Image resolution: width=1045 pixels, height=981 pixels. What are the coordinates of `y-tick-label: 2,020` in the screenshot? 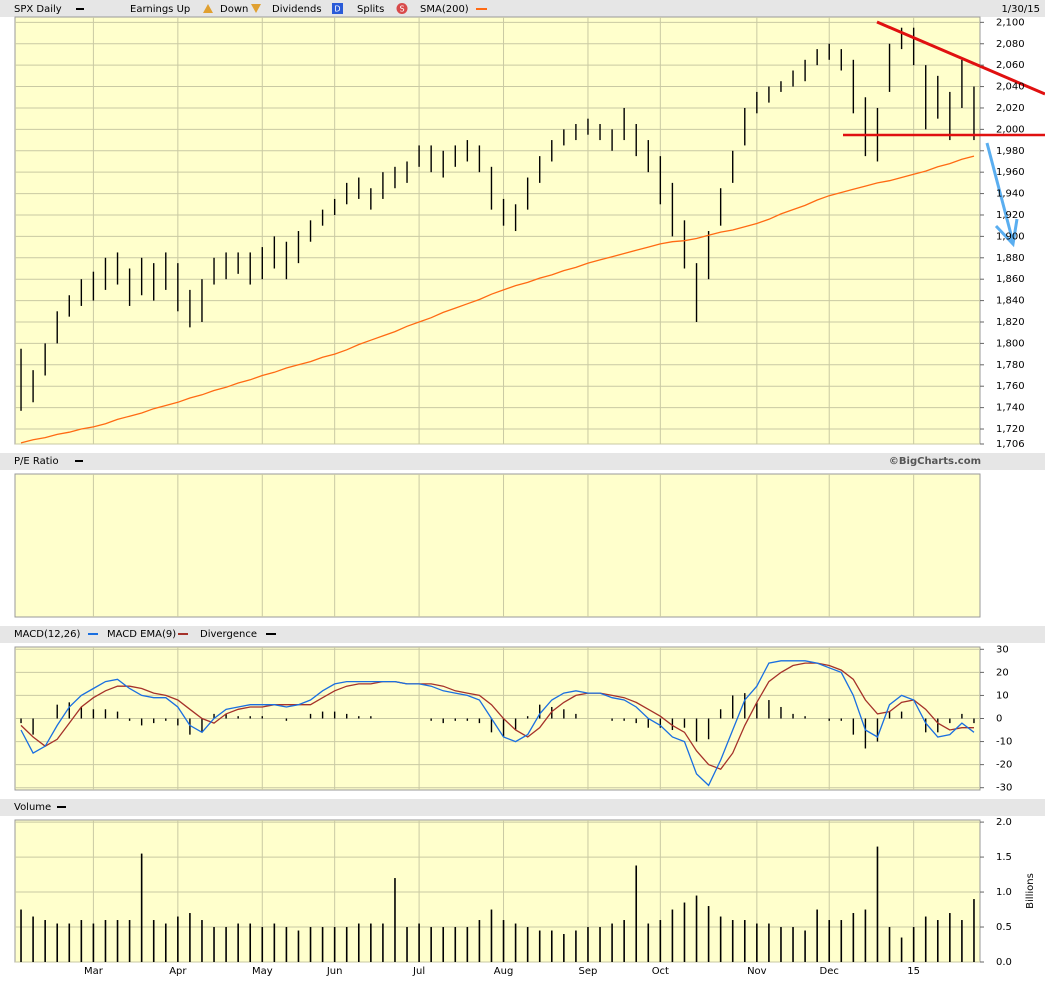 It's located at (1010, 108).